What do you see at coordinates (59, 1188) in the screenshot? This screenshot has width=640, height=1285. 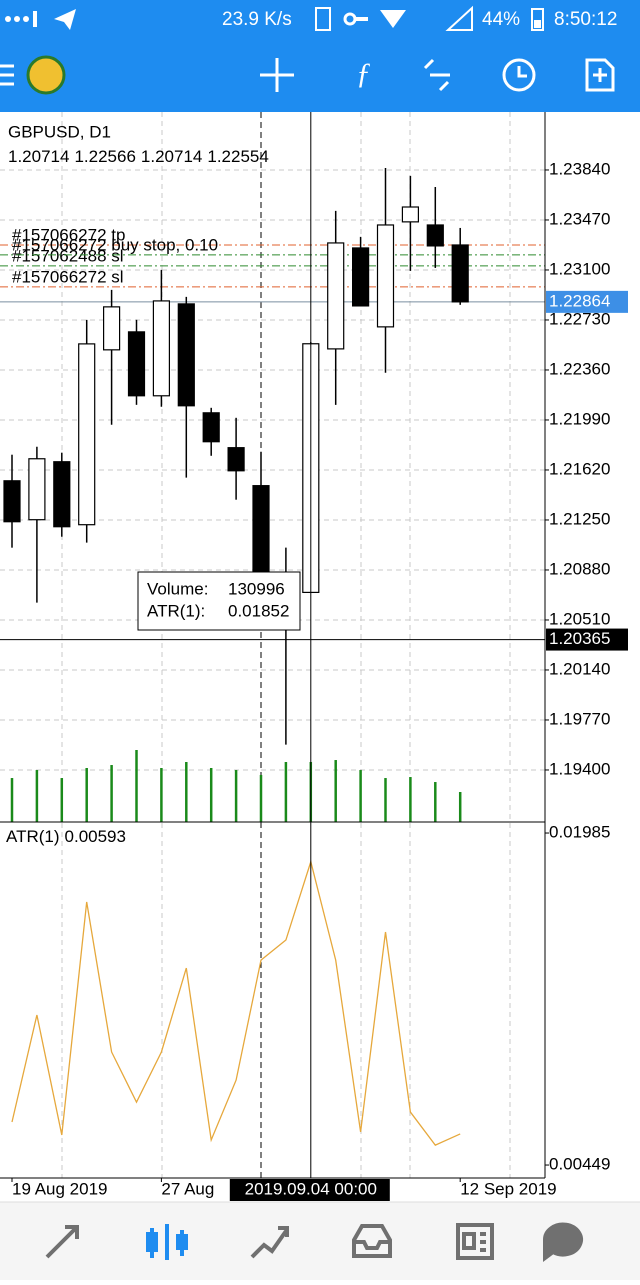 I see `x-tick-label: 19 Aug 2019` at bounding box center [59, 1188].